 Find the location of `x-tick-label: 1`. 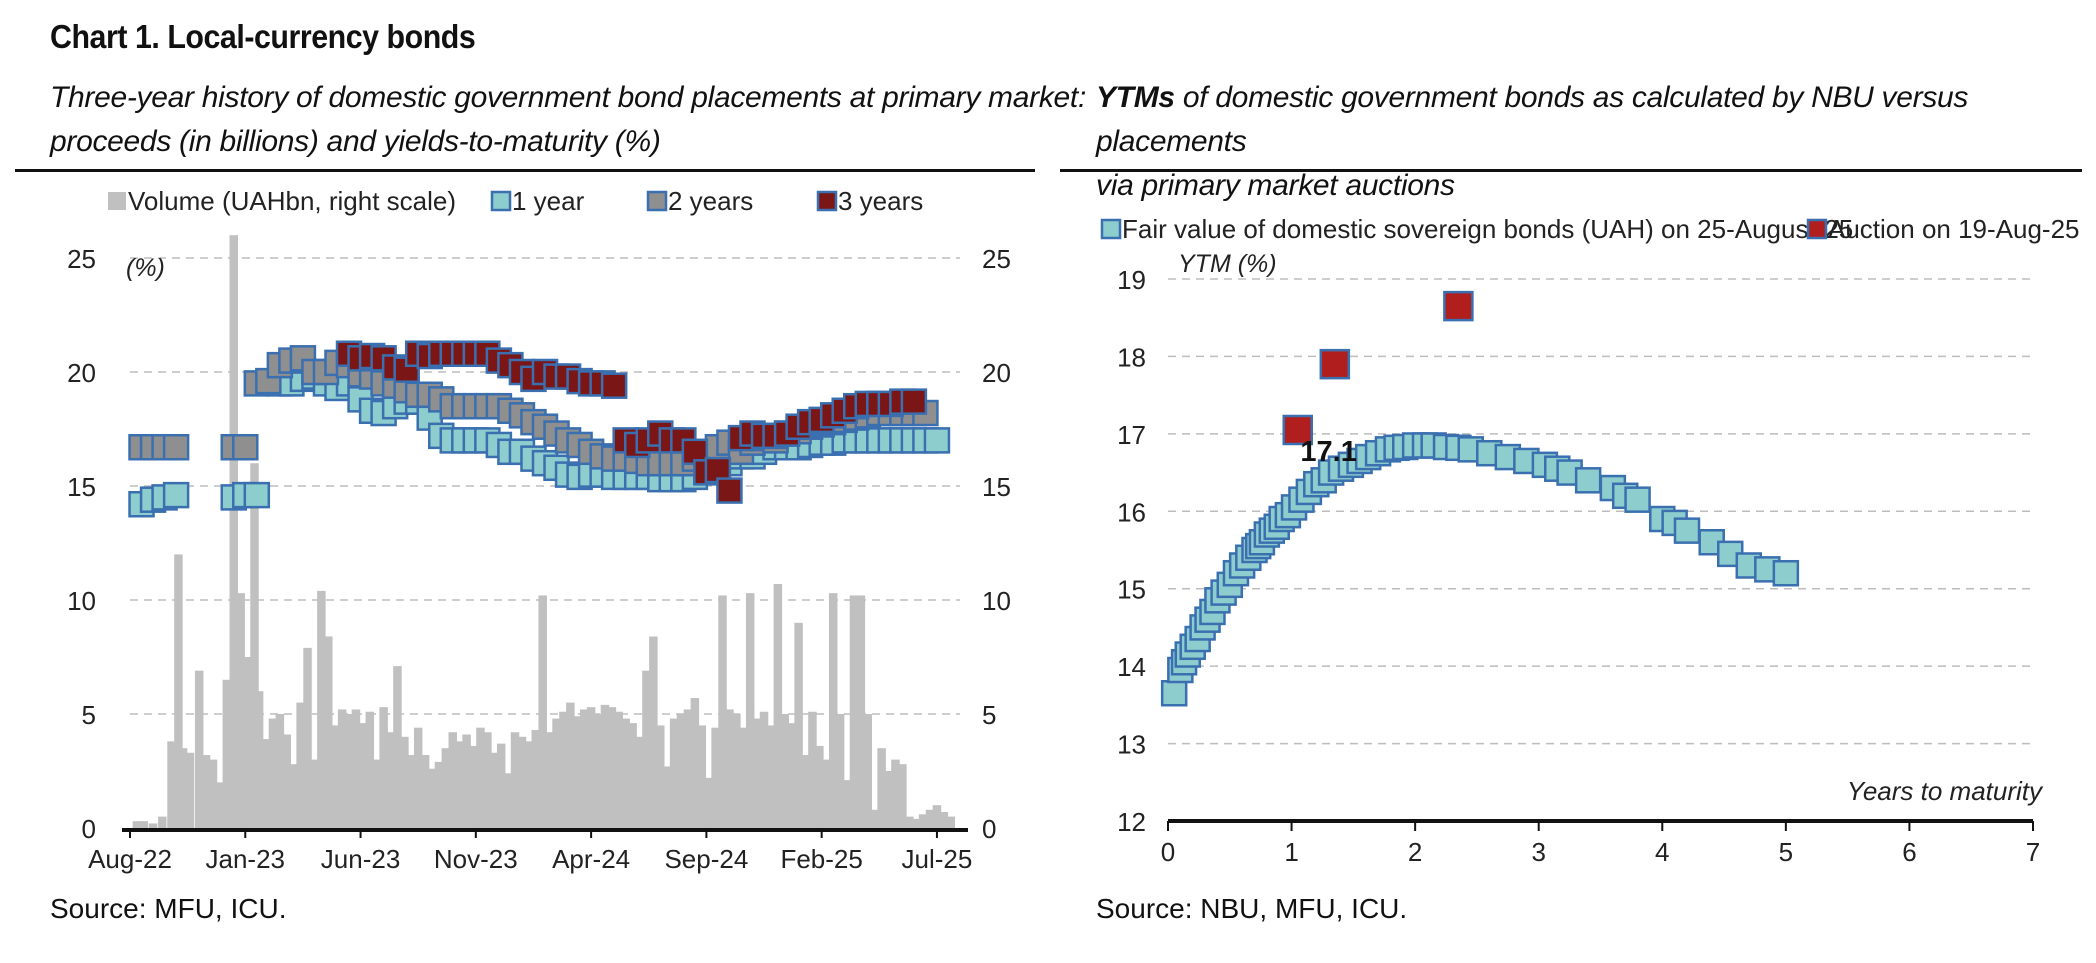

x-tick-label: 1 is located at coordinates (1291, 852).